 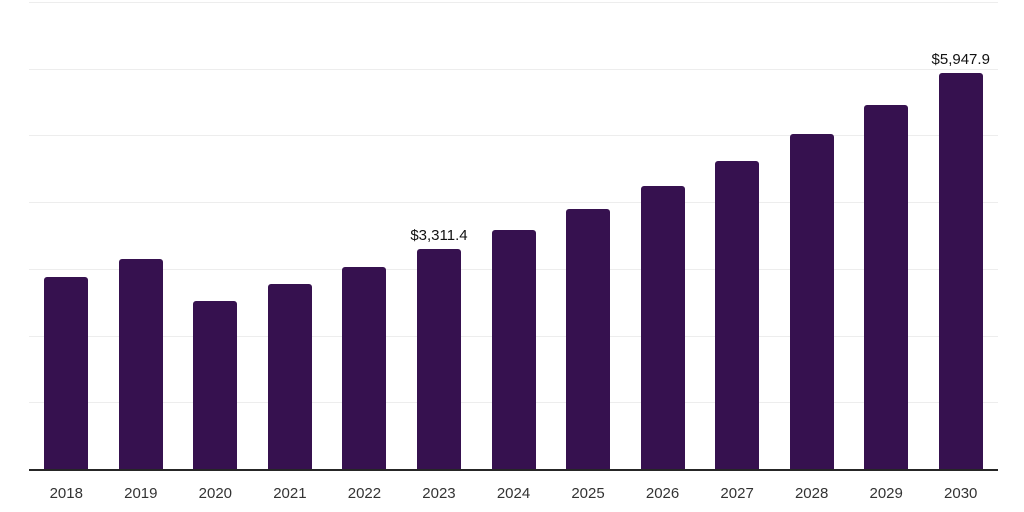 What do you see at coordinates (811, 302) in the screenshot?
I see `bar-2028` at bounding box center [811, 302].